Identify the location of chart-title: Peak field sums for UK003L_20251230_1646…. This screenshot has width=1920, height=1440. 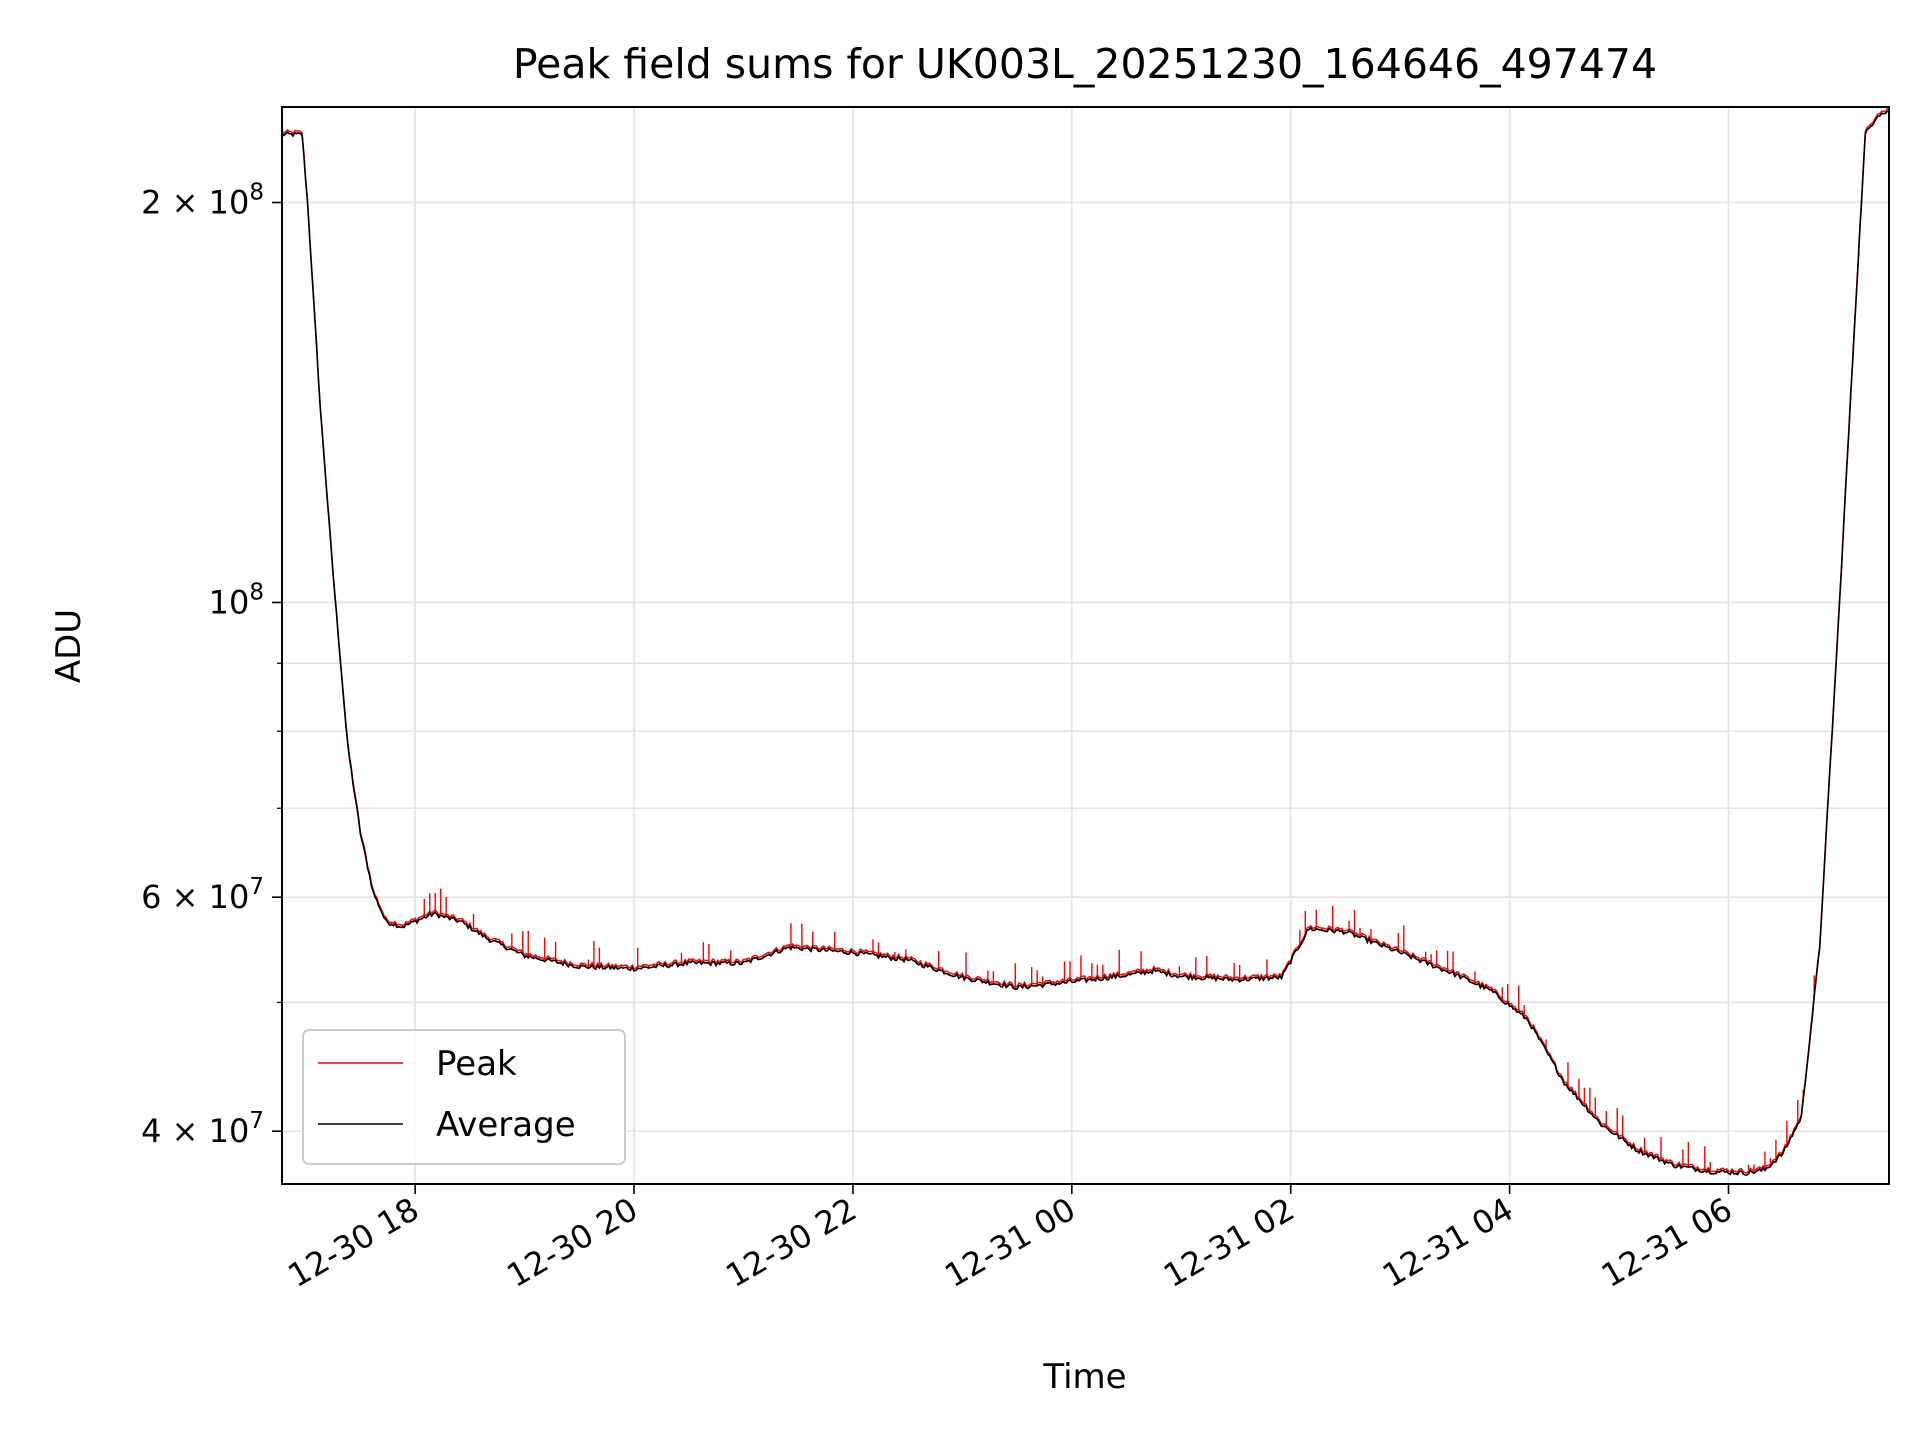
(1085, 64).